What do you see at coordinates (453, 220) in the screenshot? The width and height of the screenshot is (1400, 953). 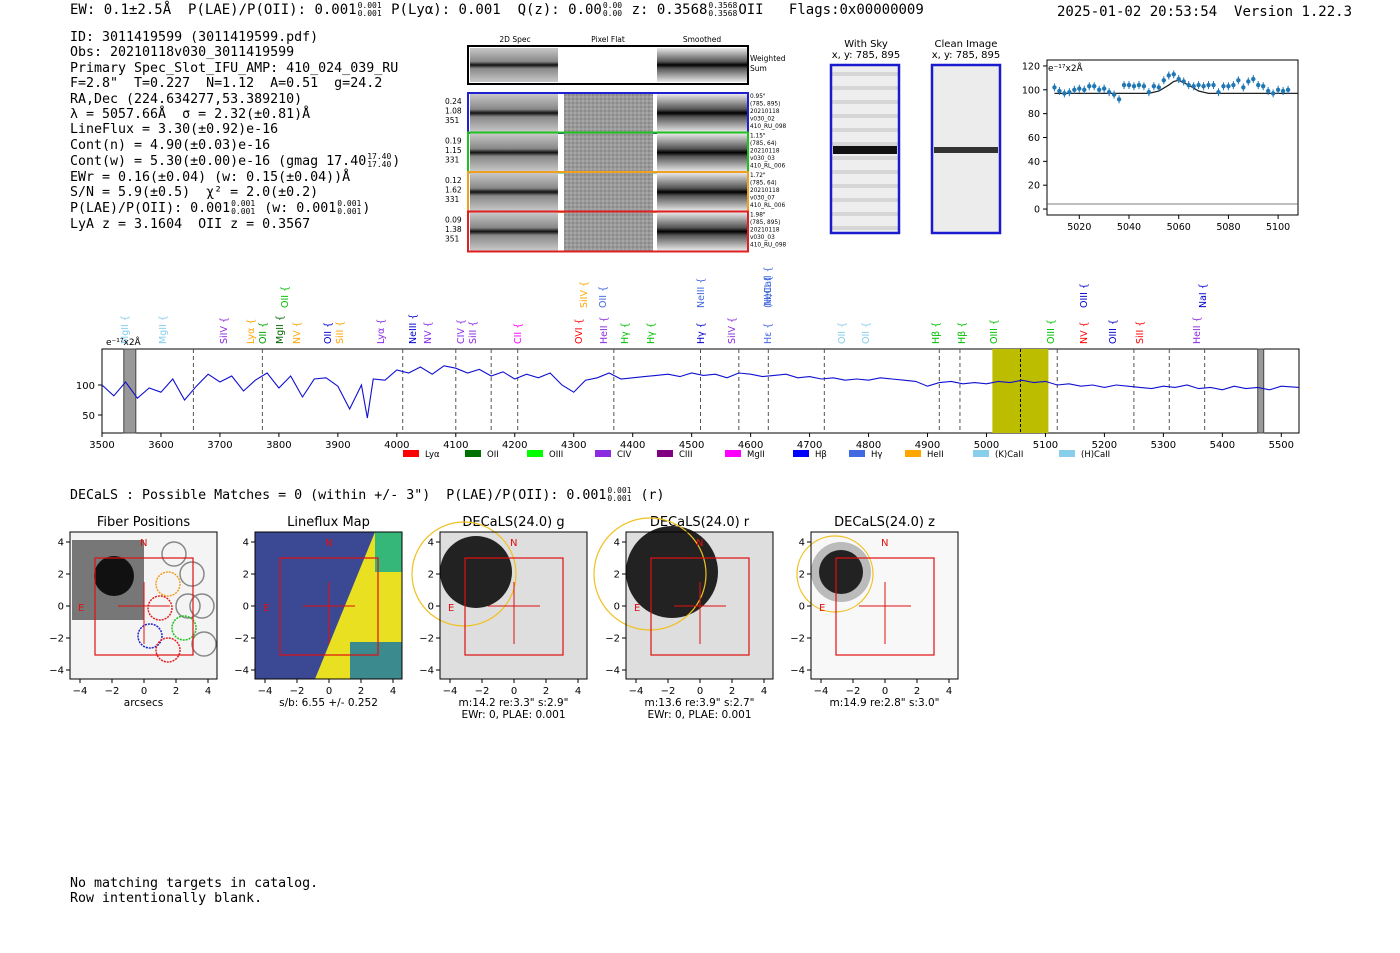 I see `cutout-left-3-0: 0.09` at bounding box center [453, 220].